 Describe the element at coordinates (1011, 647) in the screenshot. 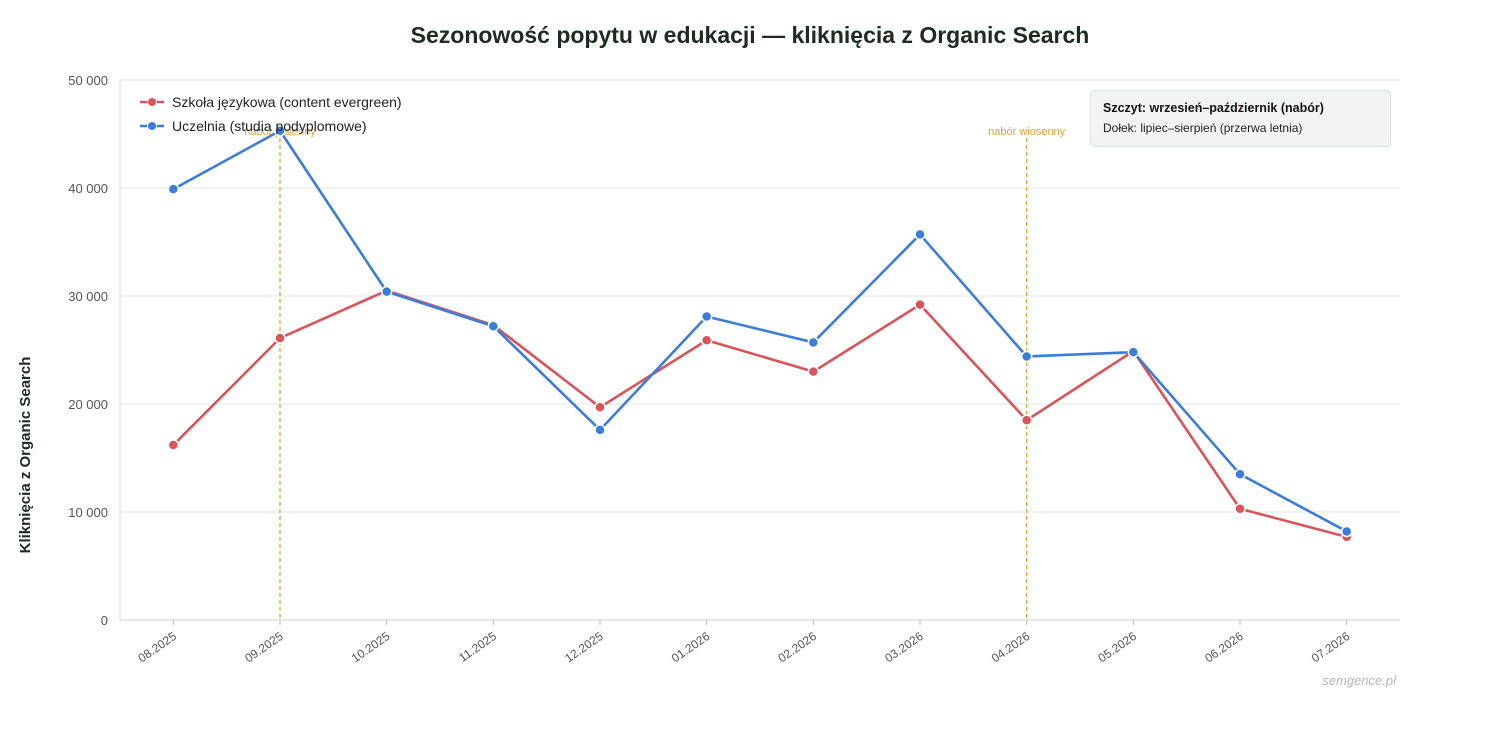

I see `x-tick-label: 04.2026` at that location.